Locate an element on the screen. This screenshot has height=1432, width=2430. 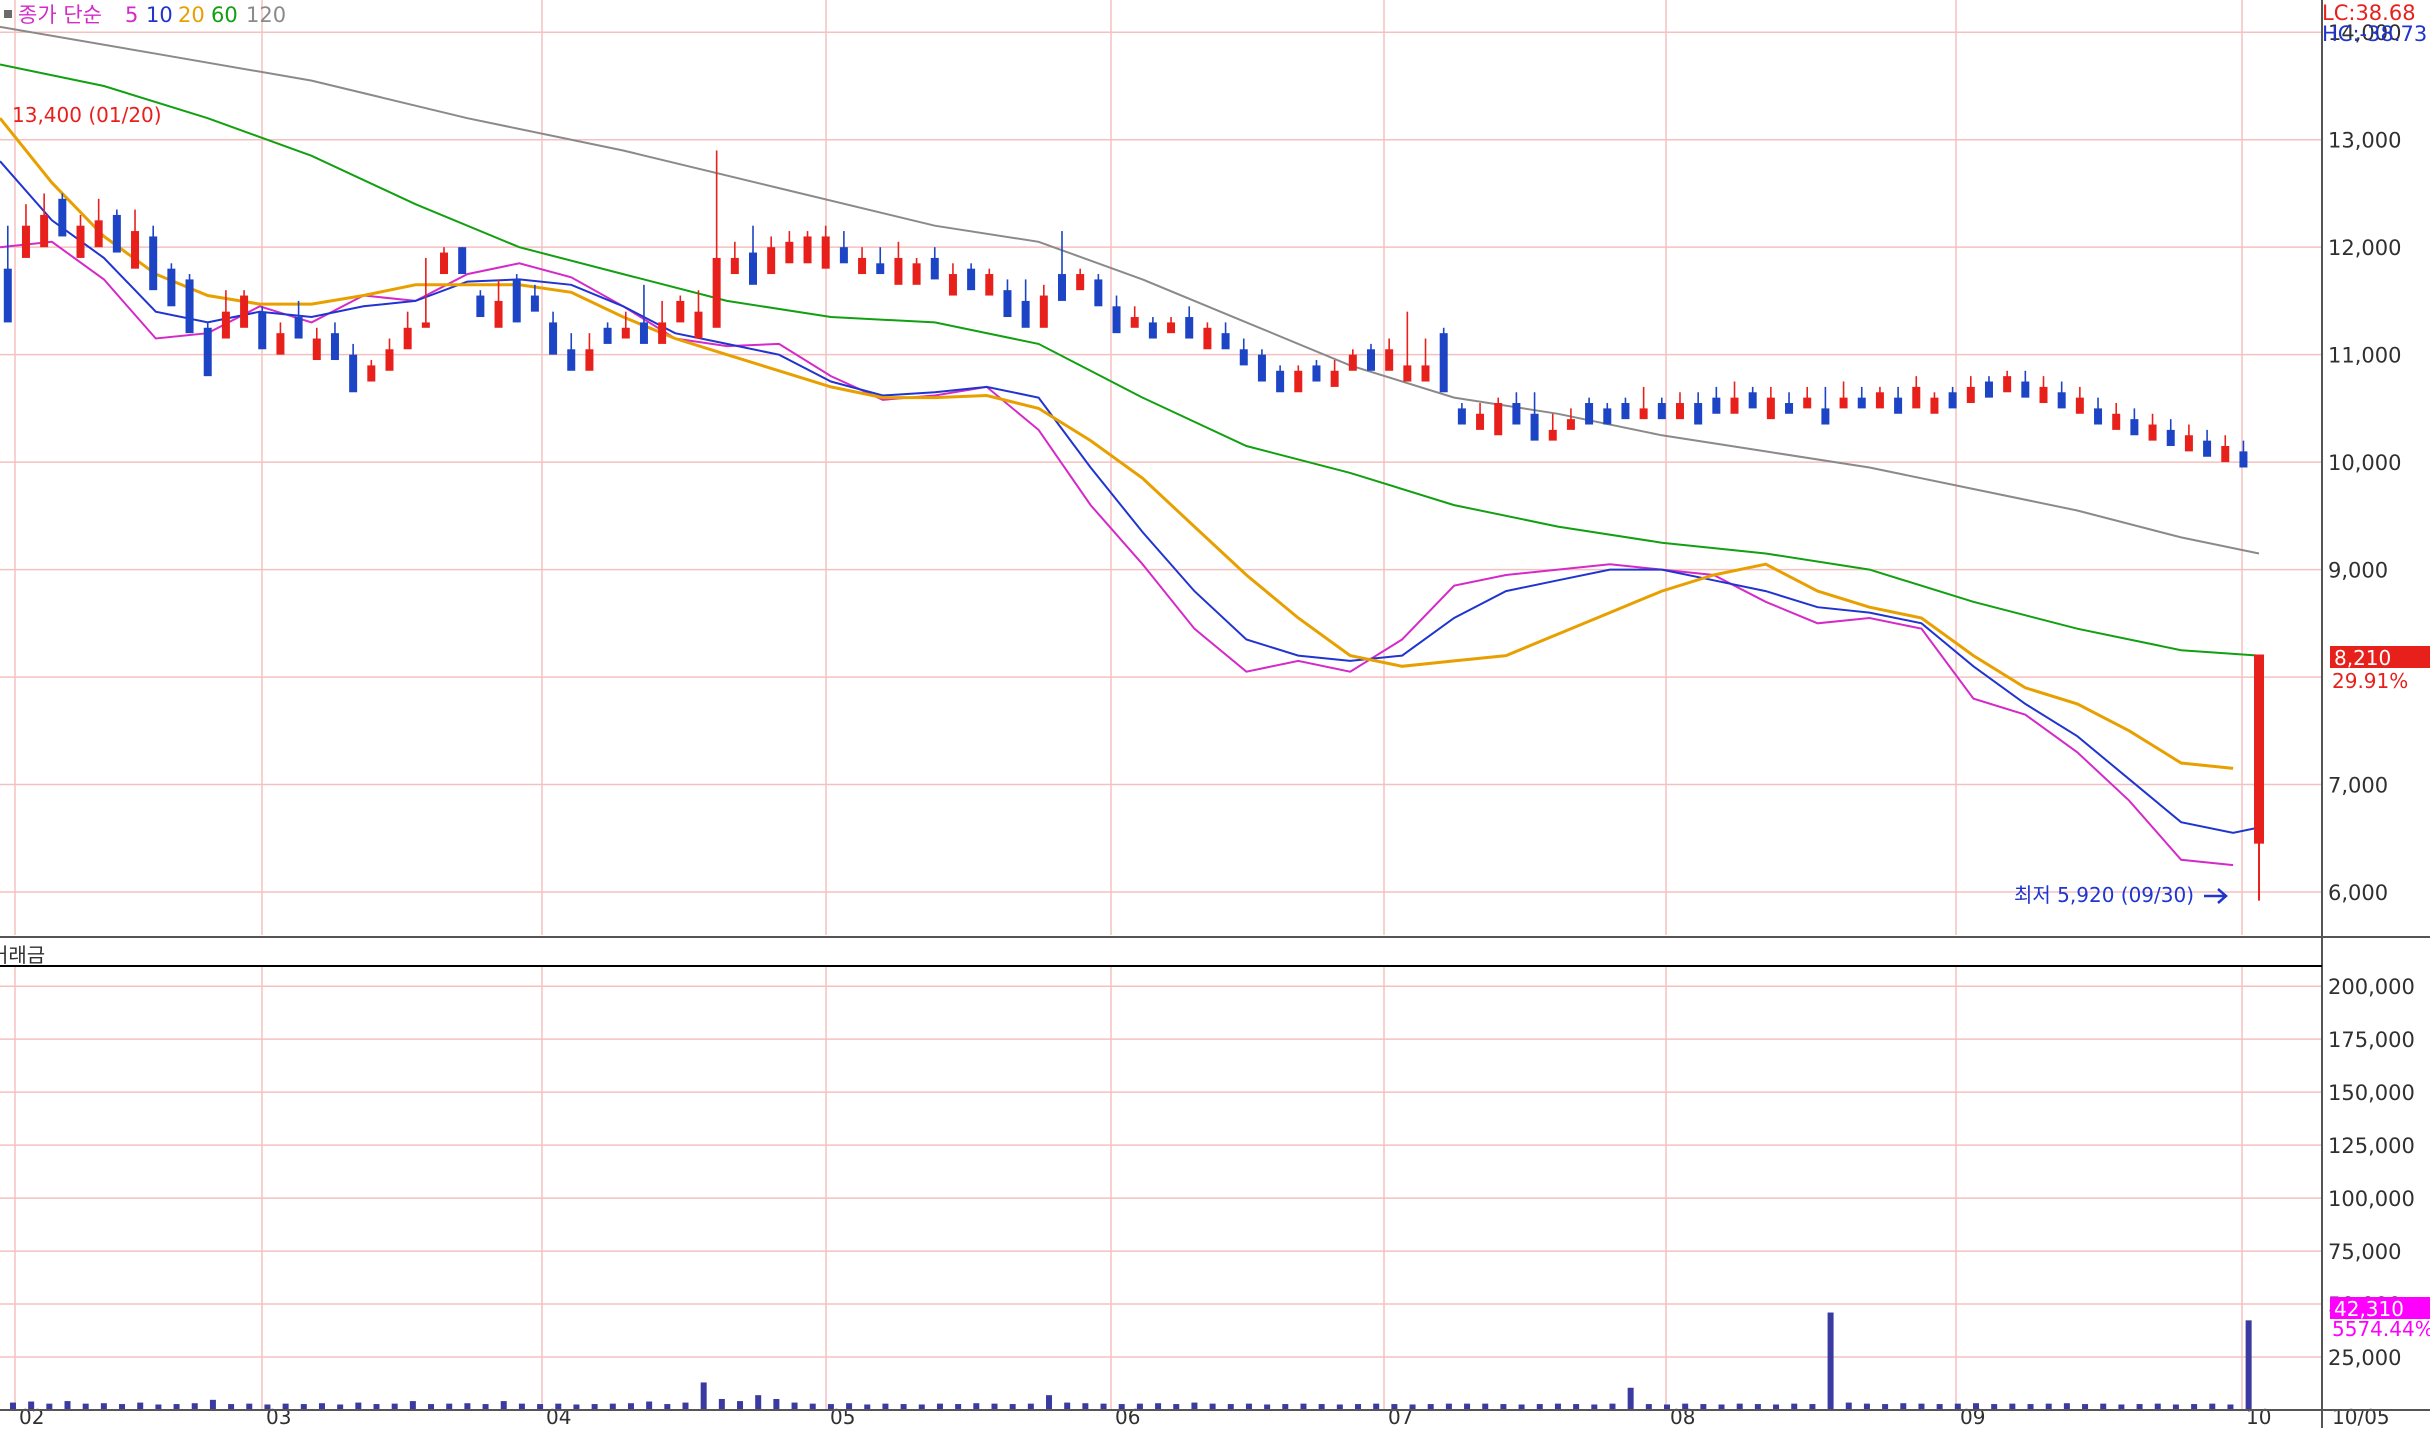
volume-axis-tick-label: 25,000 is located at coordinates (2364, 1358).